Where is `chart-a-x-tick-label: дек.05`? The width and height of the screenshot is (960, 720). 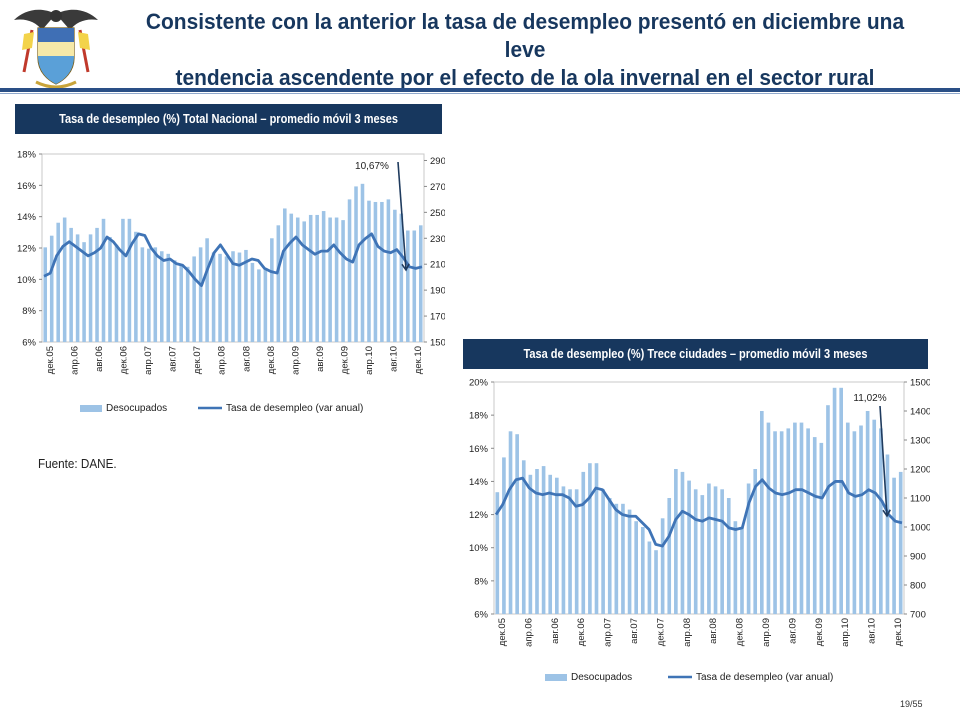 chart-a-x-tick-label: дек.05 is located at coordinates (50, 360).